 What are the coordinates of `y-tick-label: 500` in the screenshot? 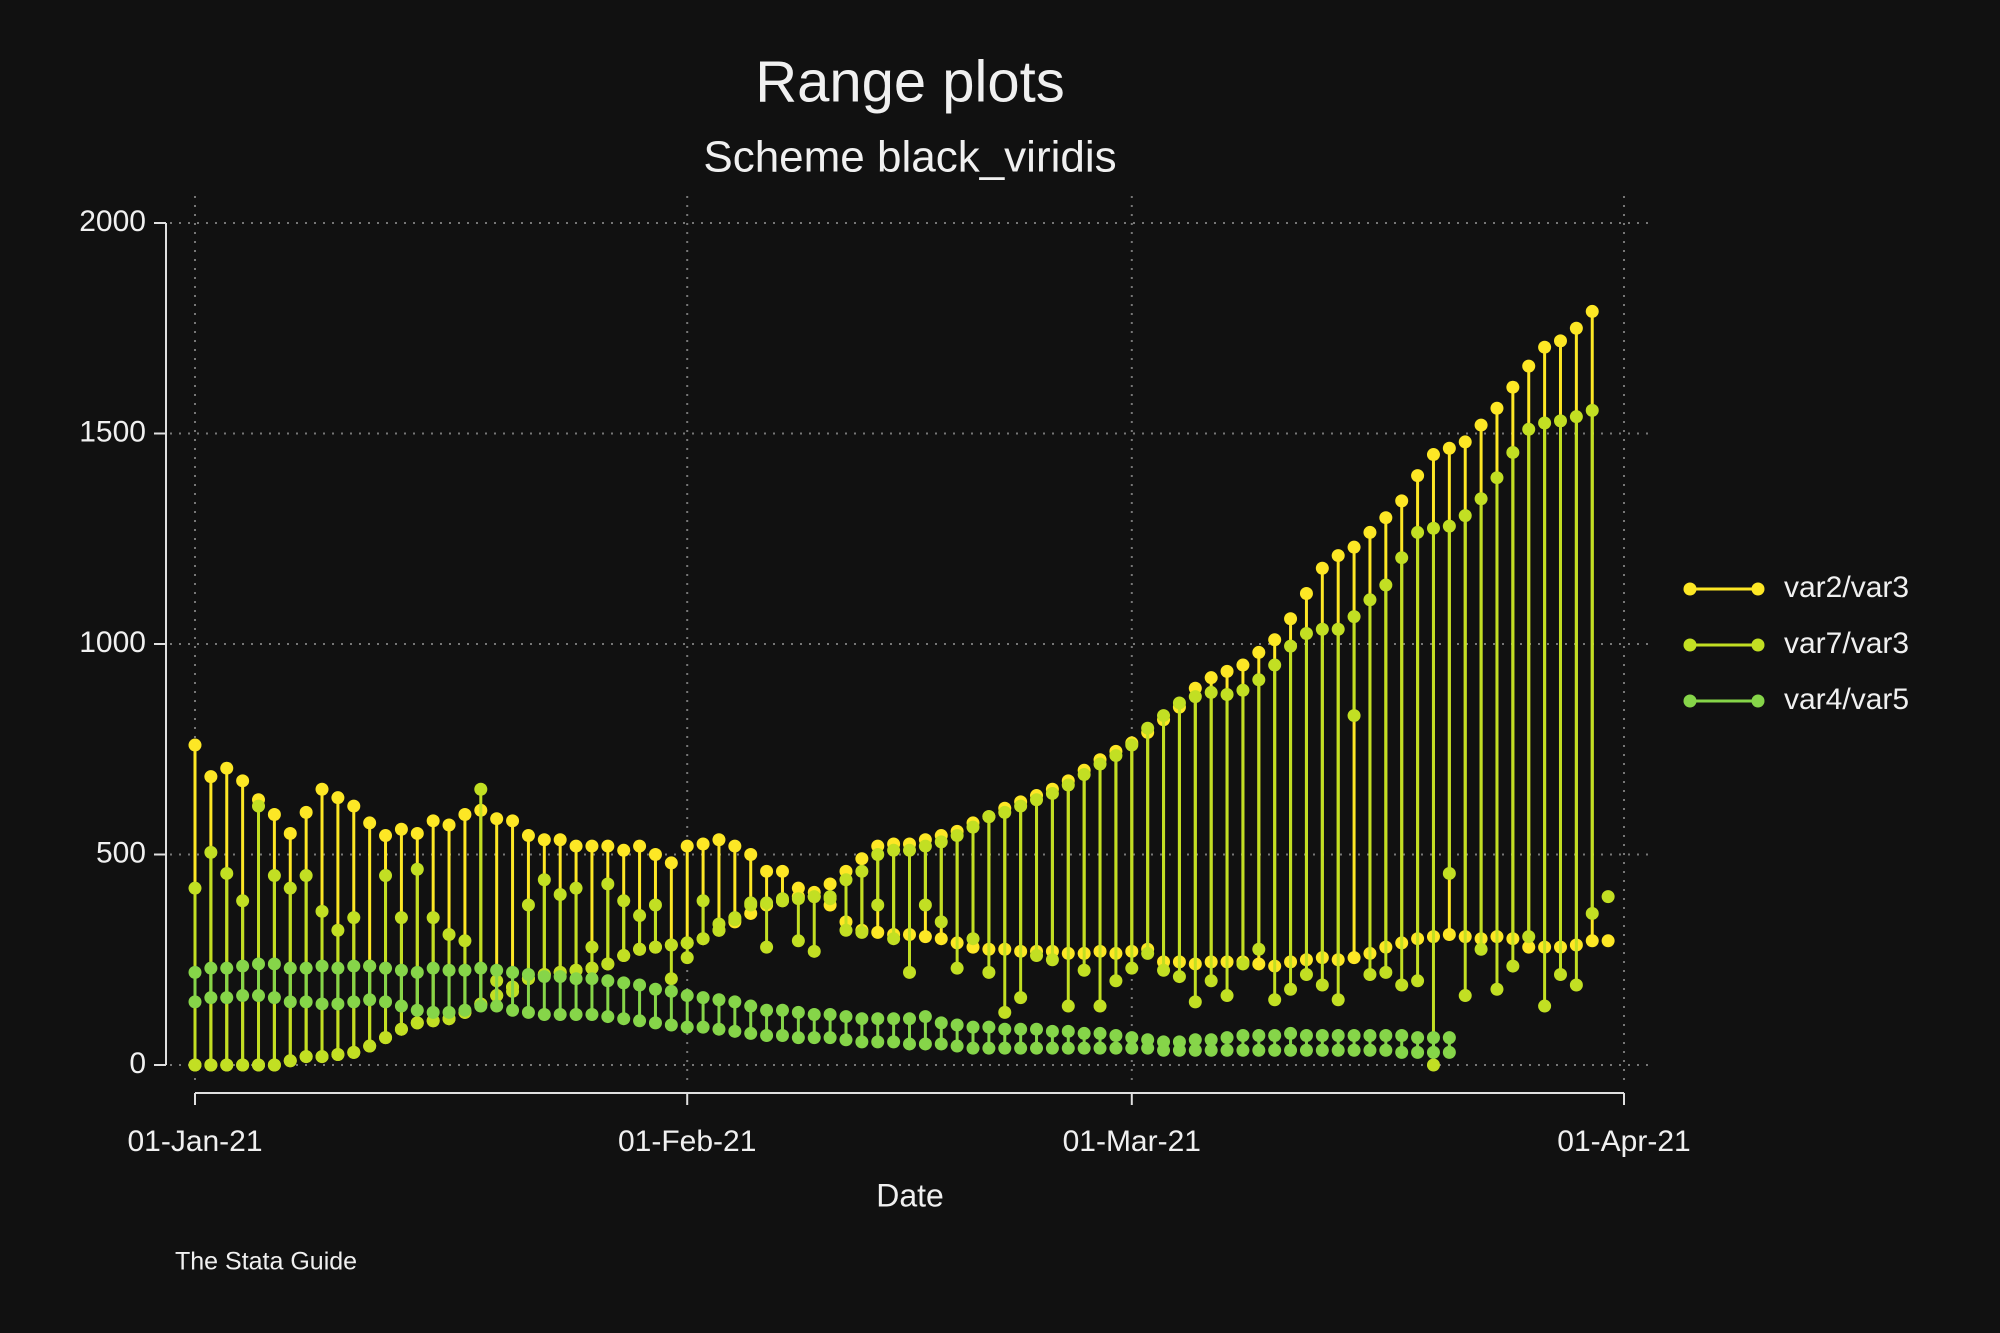 It's located at (121, 852).